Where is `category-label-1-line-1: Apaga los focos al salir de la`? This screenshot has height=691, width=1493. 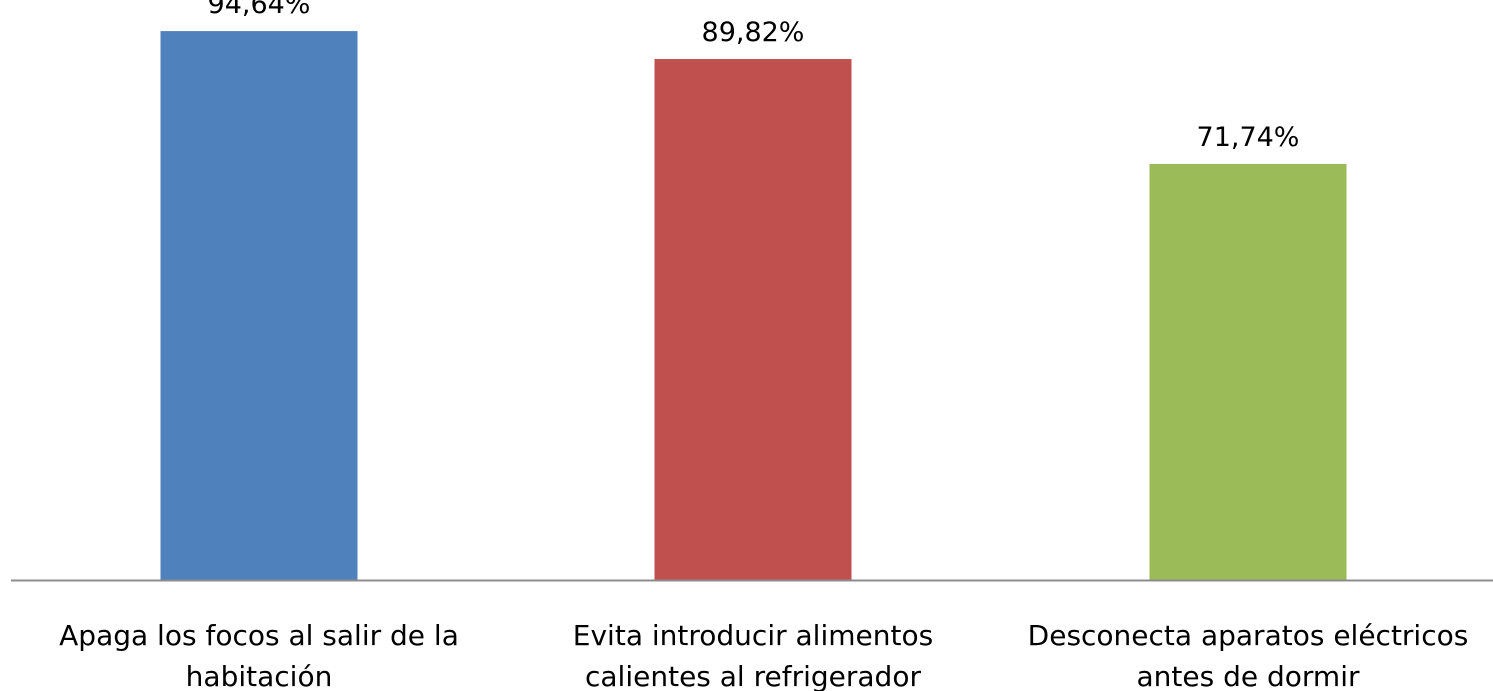
category-label-1-line-1: Apaga los focos al salir de la is located at coordinates (259, 635).